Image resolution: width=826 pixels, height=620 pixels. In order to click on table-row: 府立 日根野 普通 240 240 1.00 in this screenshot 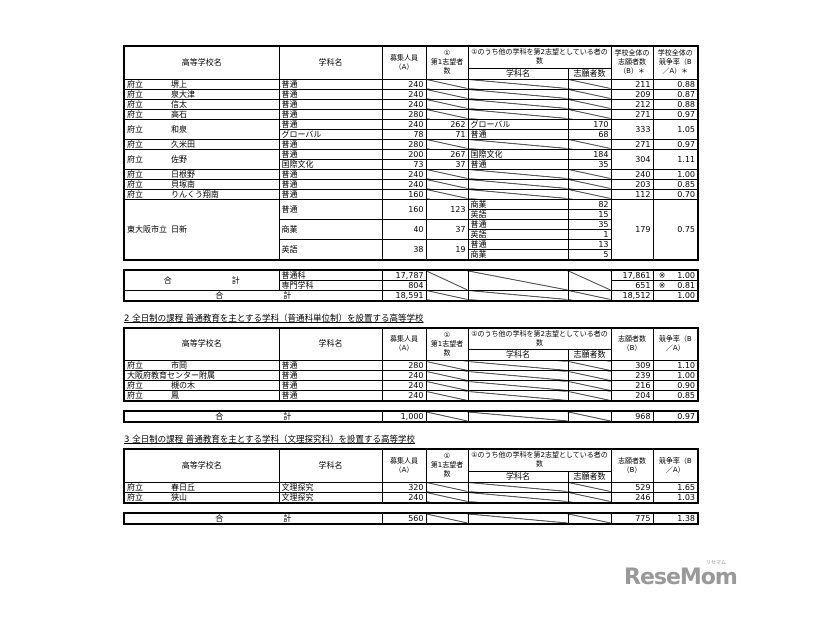, I will do `click(411, 174)`.